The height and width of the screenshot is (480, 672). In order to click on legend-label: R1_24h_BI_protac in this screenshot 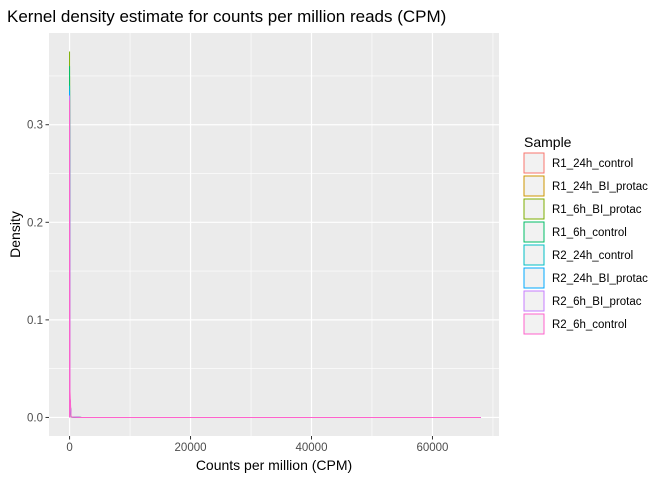, I will do `click(600, 187)`.